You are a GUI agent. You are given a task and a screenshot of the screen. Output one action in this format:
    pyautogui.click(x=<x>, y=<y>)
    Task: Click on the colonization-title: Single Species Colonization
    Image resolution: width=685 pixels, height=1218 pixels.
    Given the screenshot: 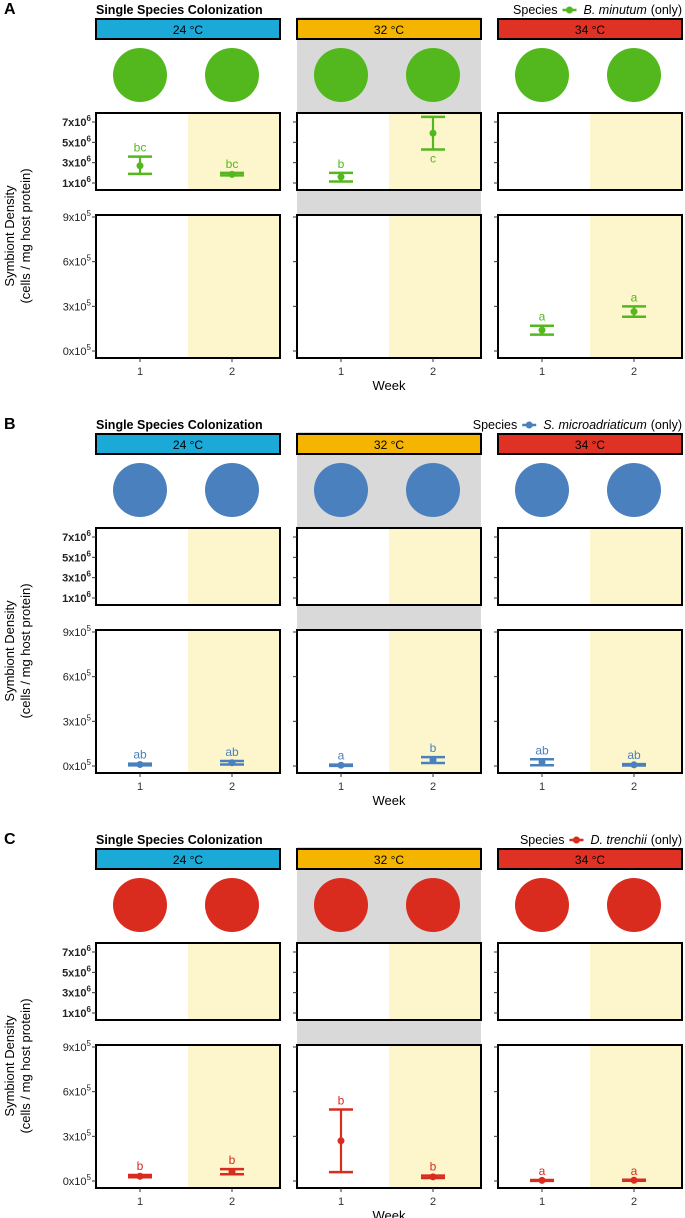 What is the action you would take?
    pyautogui.click(x=179, y=425)
    